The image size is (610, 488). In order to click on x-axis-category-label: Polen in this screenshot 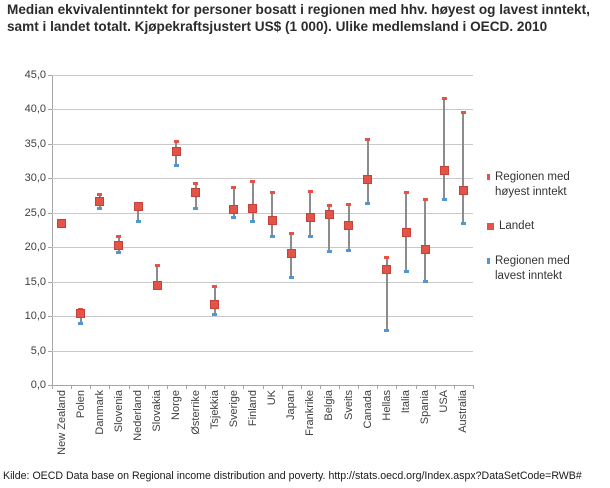, I will do `click(80, 404)`.